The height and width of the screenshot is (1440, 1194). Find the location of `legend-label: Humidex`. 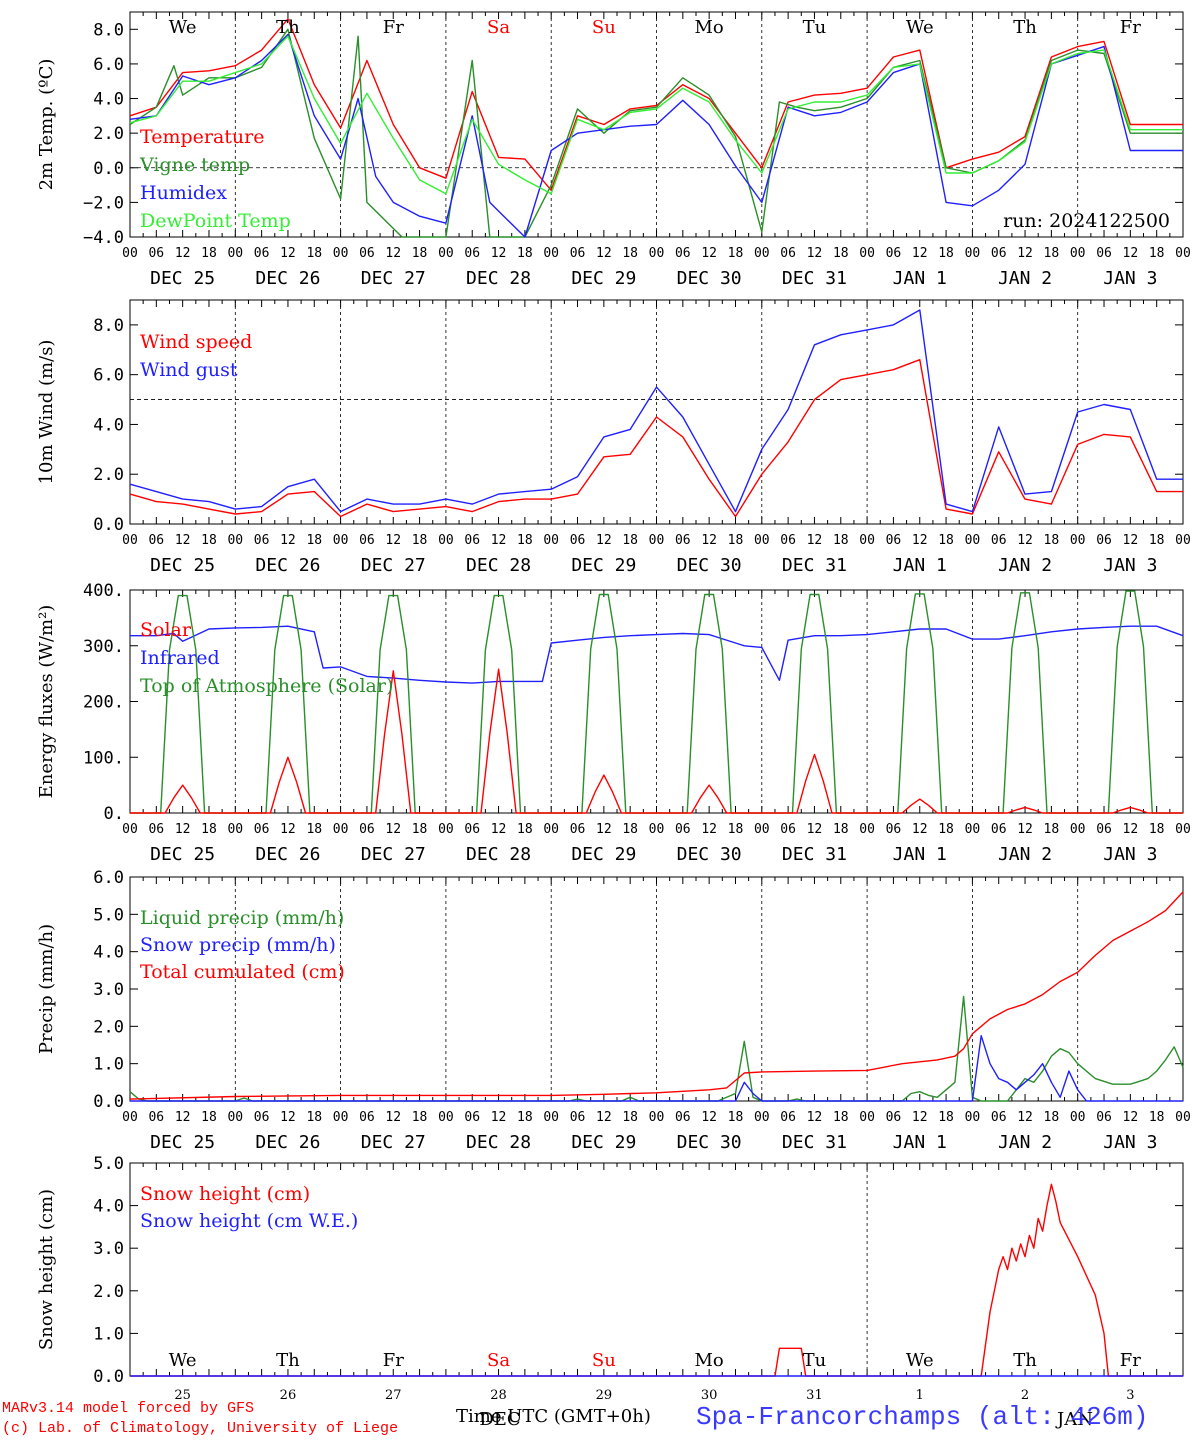

legend-label: Humidex is located at coordinates (183, 193).